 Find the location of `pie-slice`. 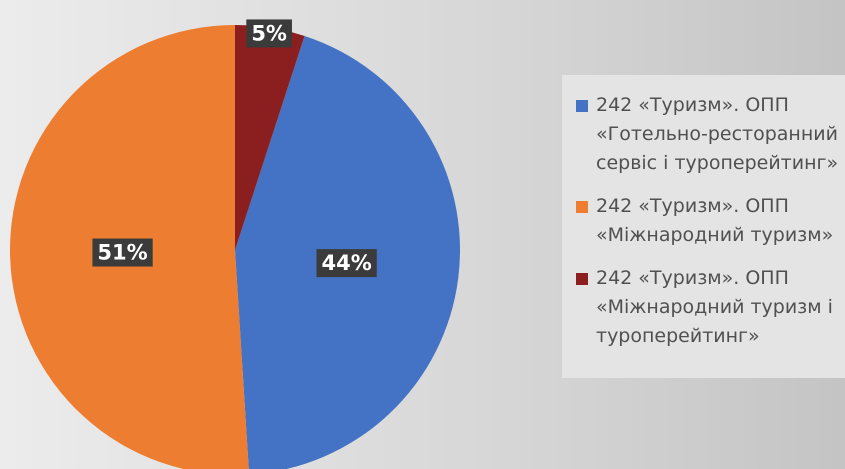

pie-slice is located at coordinates (270, 137).